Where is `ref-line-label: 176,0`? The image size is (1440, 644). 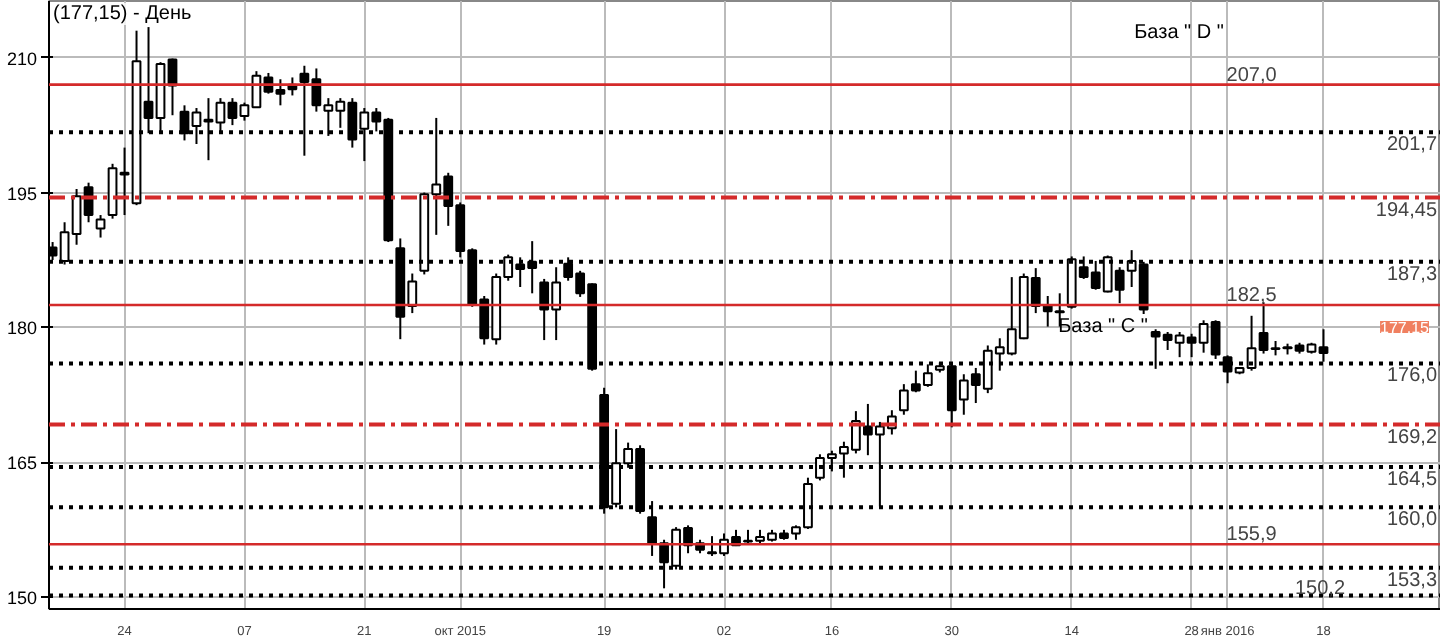
ref-line-label: 176,0 is located at coordinates (1412, 376).